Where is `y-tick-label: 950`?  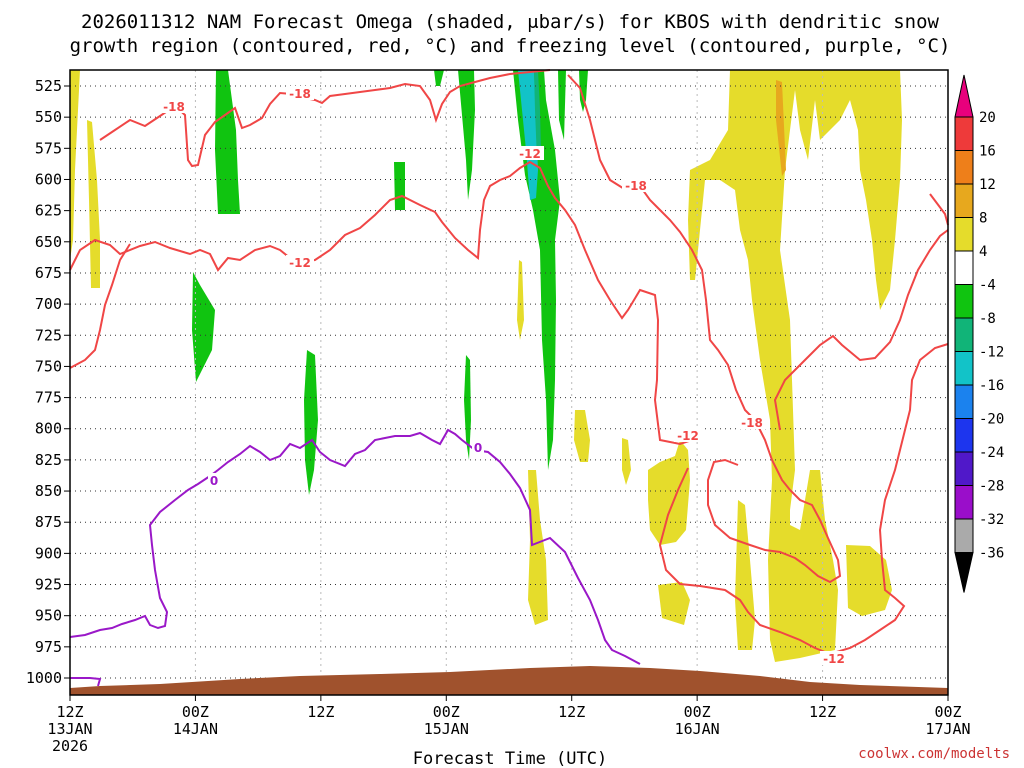 y-tick-label: 950 is located at coordinates (48, 616).